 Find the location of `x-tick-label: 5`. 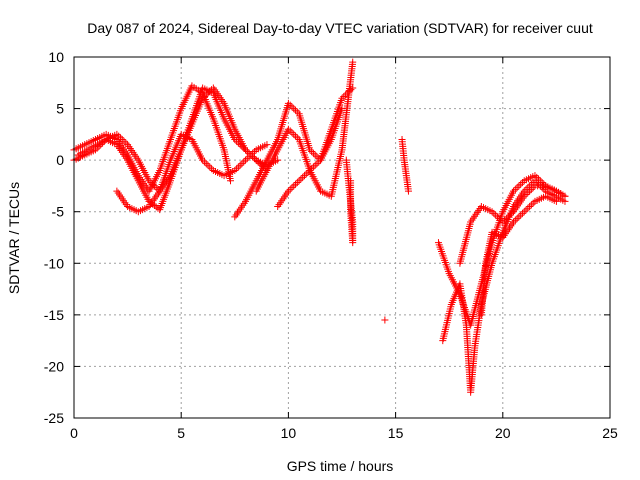

x-tick-label: 5 is located at coordinates (181, 433).